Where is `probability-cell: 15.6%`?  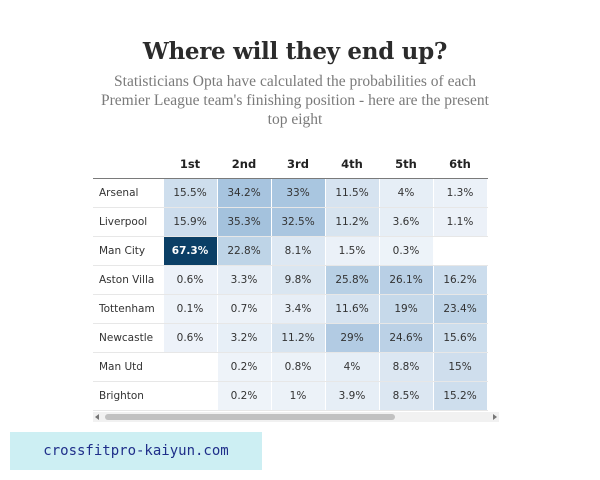 probability-cell: 15.6% is located at coordinates (460, 338).